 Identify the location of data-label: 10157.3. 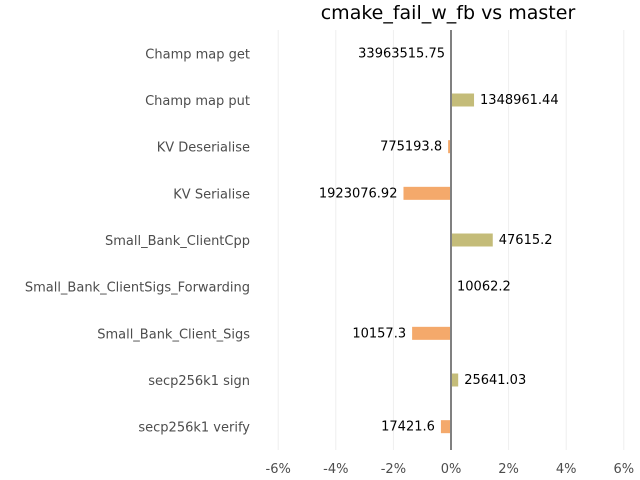
(379, 333).